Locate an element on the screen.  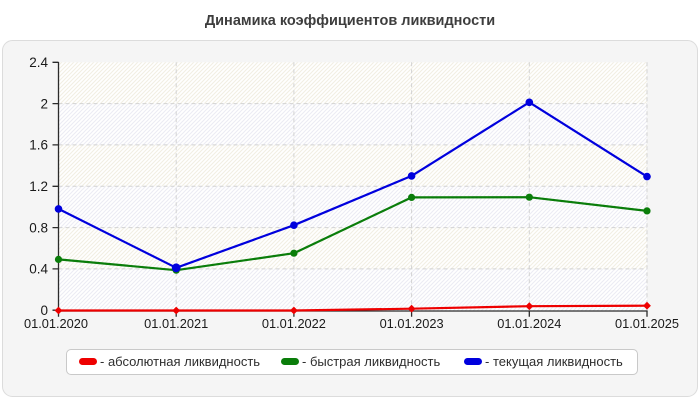
svg-text: 01.01.2023 is located at coordinates (412, 323).